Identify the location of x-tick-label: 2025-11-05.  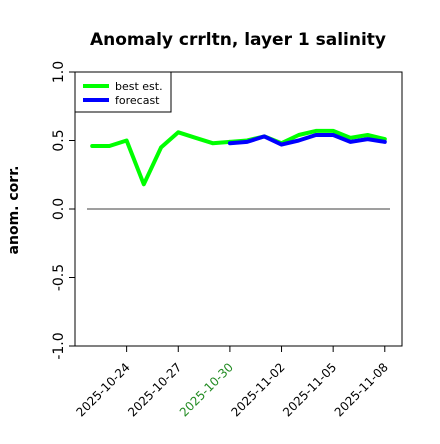
(309, 389).